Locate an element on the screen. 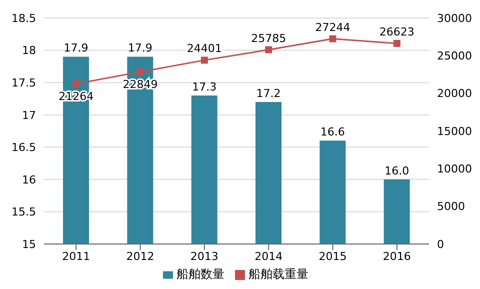  y-tick-label: 16.5 is located at coordinates (24, 147).